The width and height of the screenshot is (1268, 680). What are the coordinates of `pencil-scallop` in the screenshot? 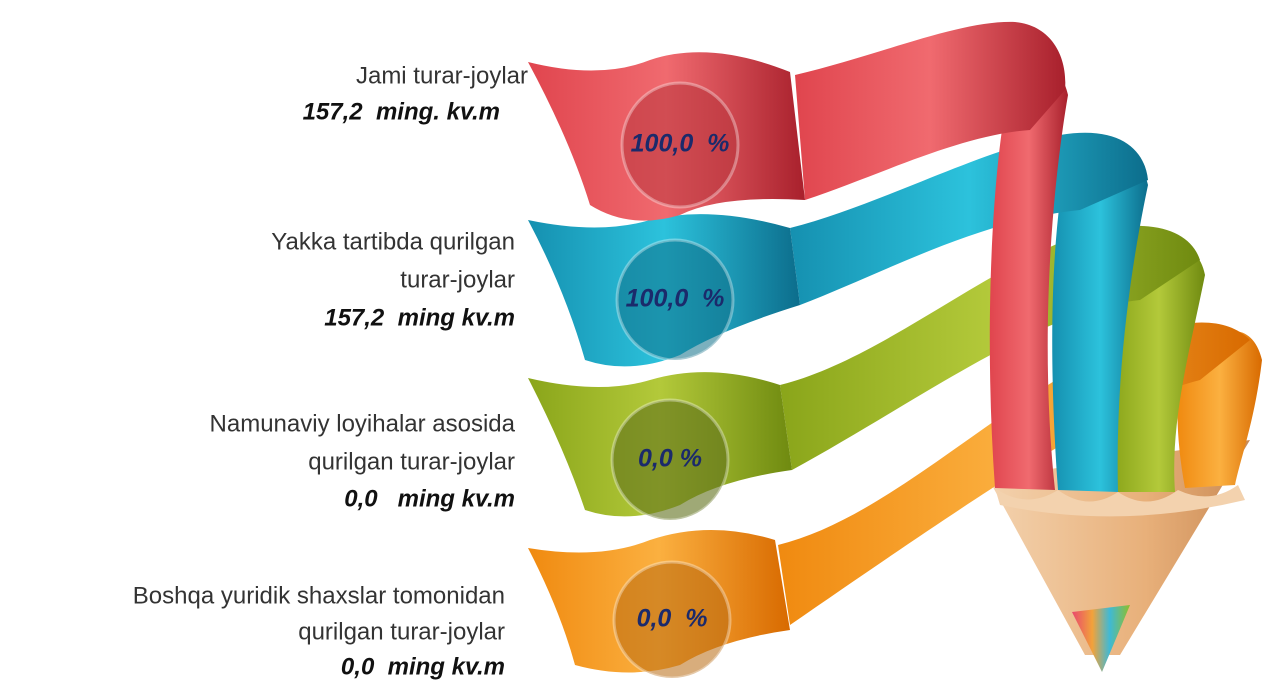 It's located at (1120, 501).